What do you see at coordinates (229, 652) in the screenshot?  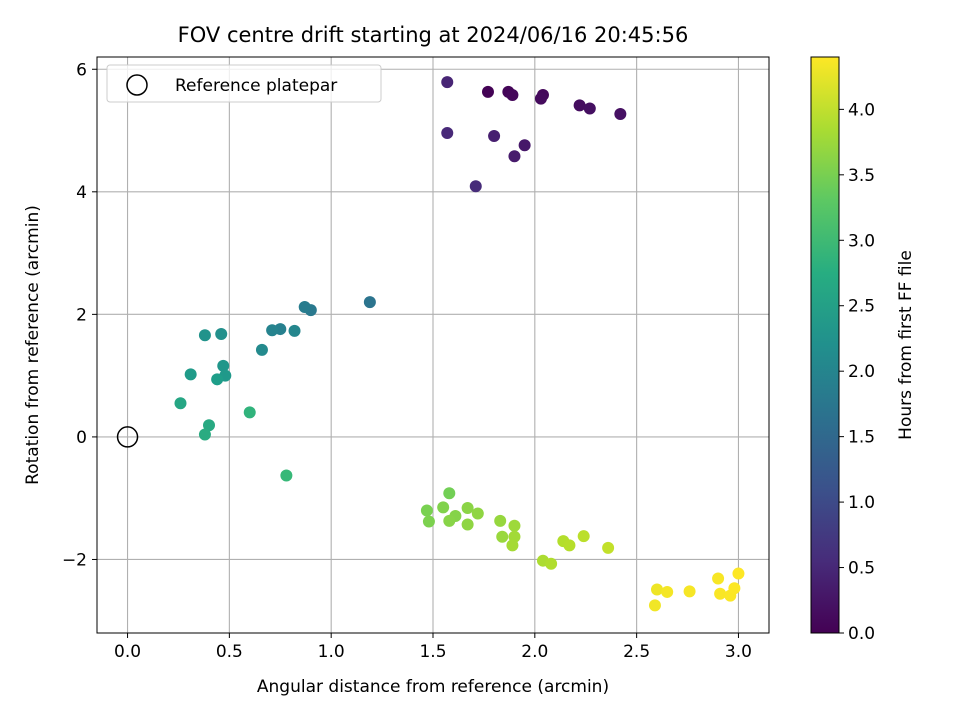 I see `x-tick-label: 0.5` at bounding box center [229, 652].